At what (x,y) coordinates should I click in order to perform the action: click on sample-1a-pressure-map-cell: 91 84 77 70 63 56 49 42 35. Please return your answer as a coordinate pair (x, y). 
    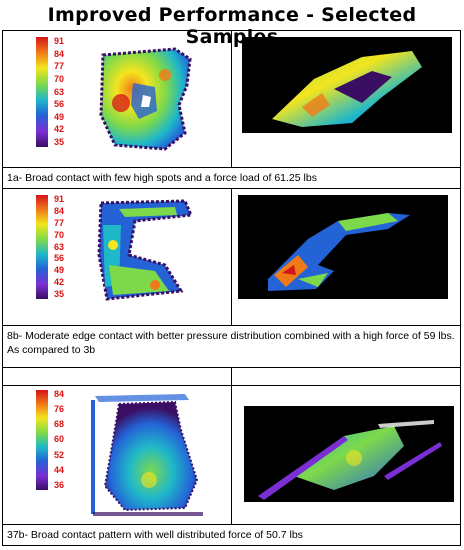
    Looking at the image, I should click on (117, 99).